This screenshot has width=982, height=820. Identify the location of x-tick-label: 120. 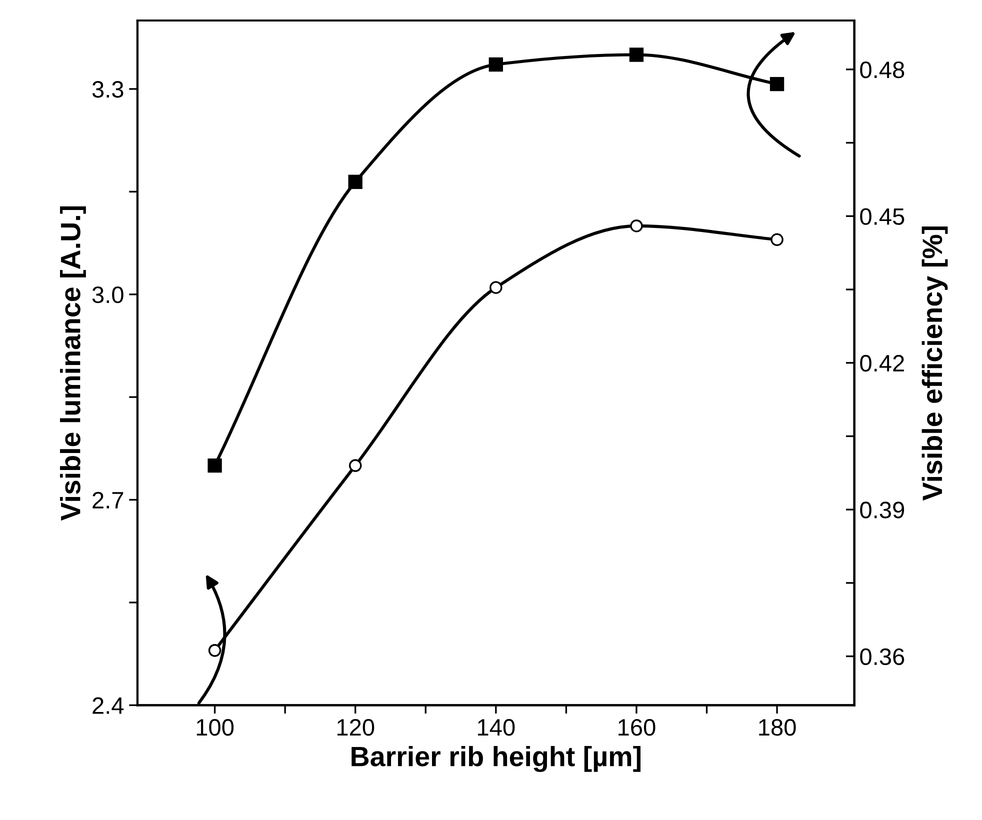
(355, 727).